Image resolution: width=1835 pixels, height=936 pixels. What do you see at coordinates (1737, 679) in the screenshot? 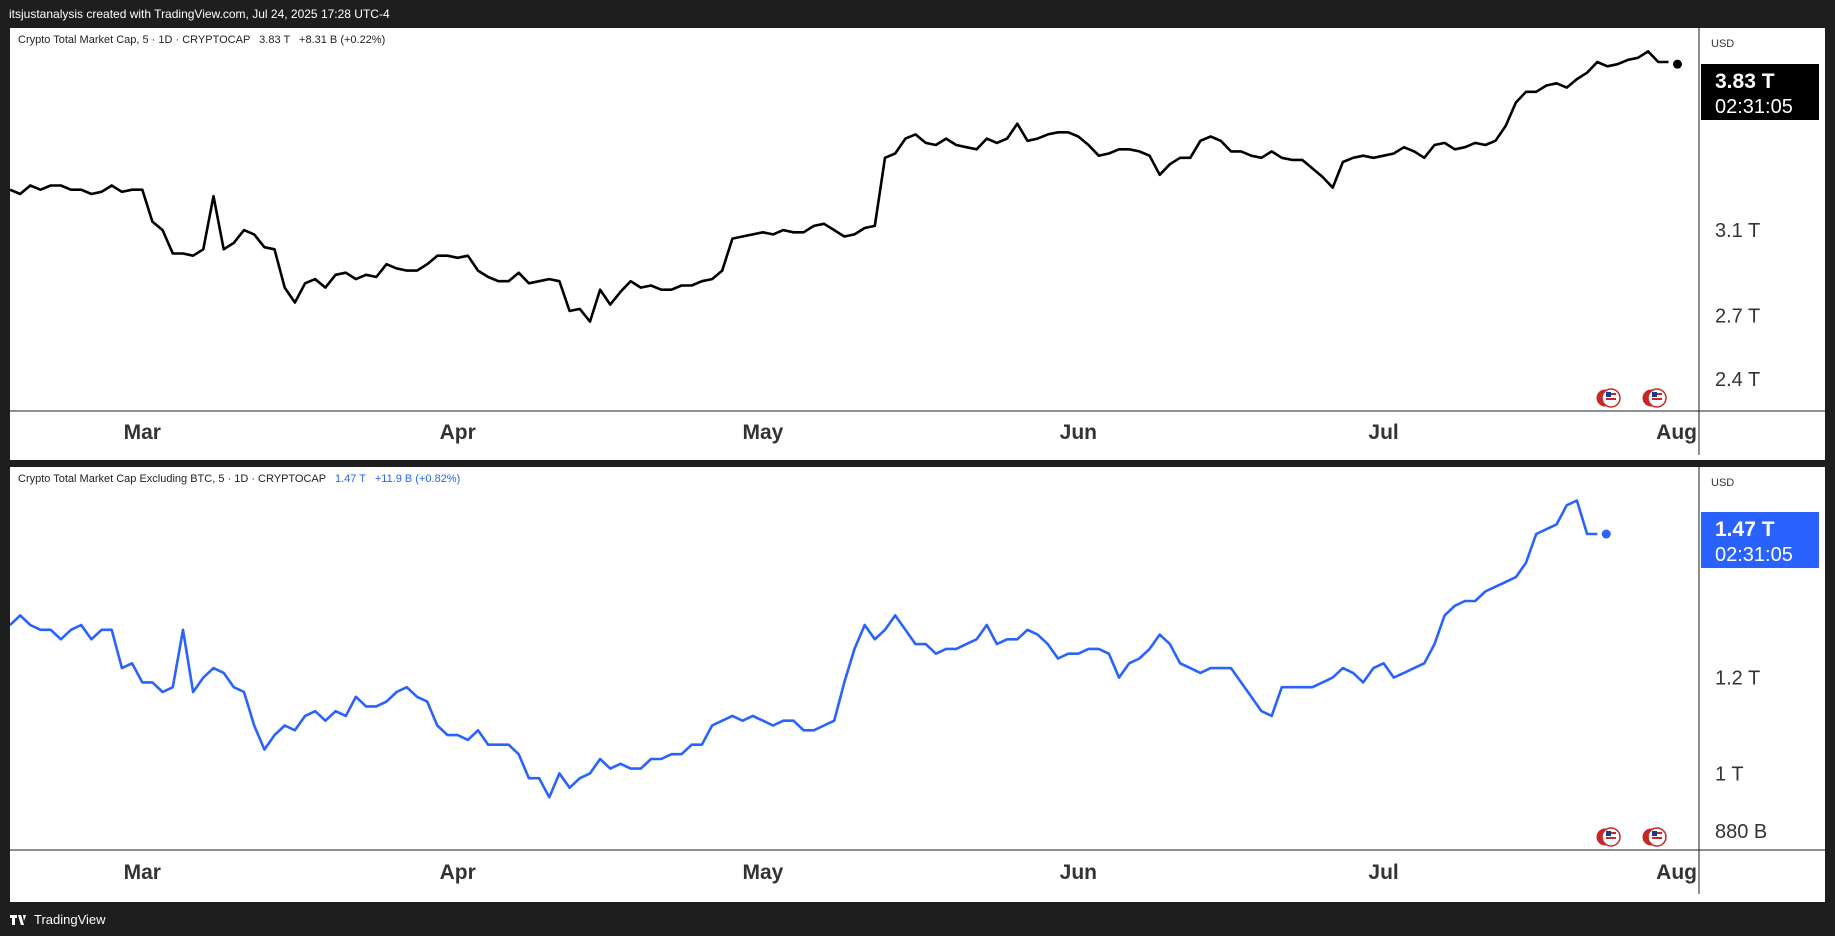
I see `y-tick-label: 1.2 T` at bounding box center [1737, 679].